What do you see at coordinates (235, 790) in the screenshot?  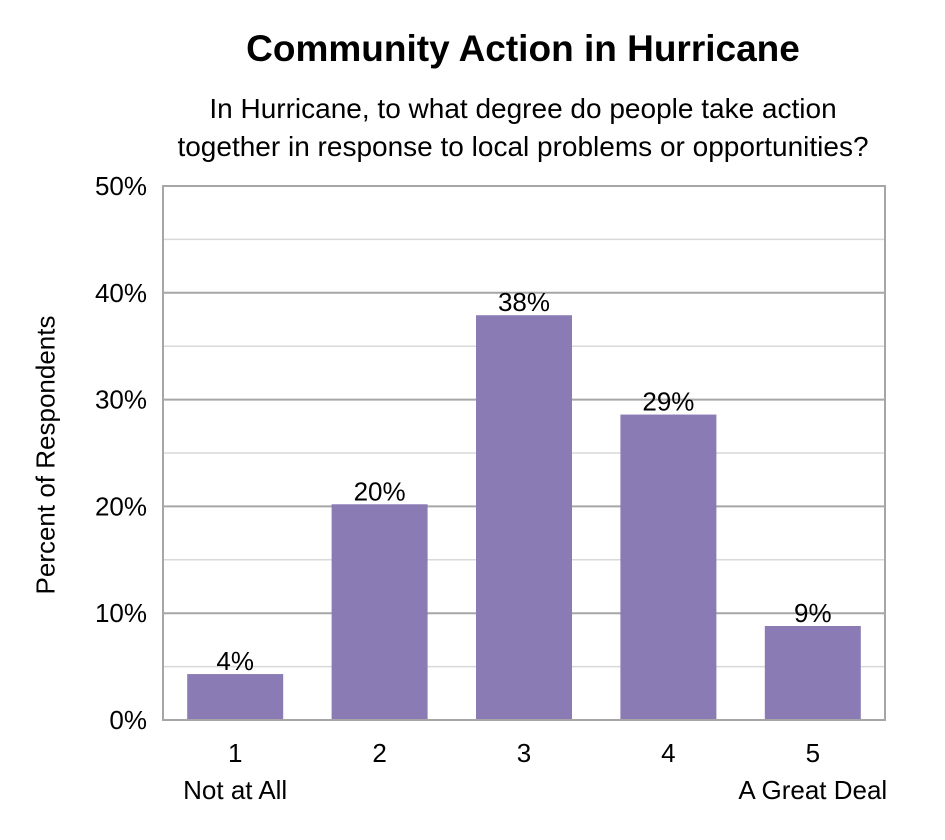 I see `x-tick-sublabel: Not at All` at bounding box center [235, 790].